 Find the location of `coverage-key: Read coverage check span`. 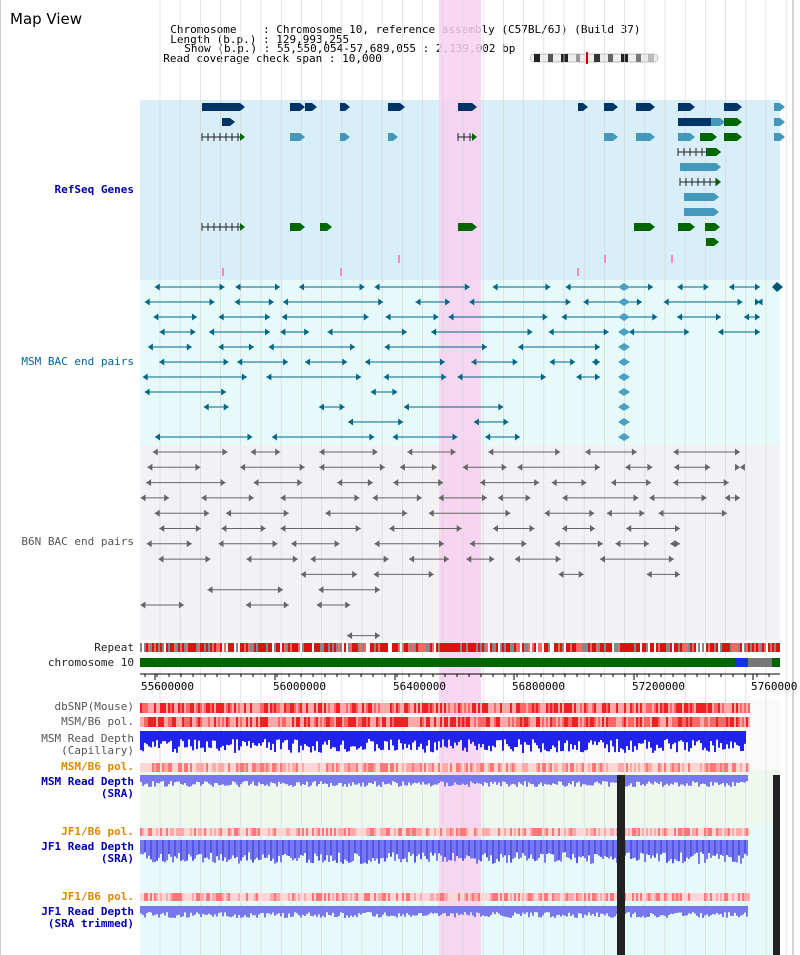

coverage-key: Read coverage check span is located at coordinates (243, 58).